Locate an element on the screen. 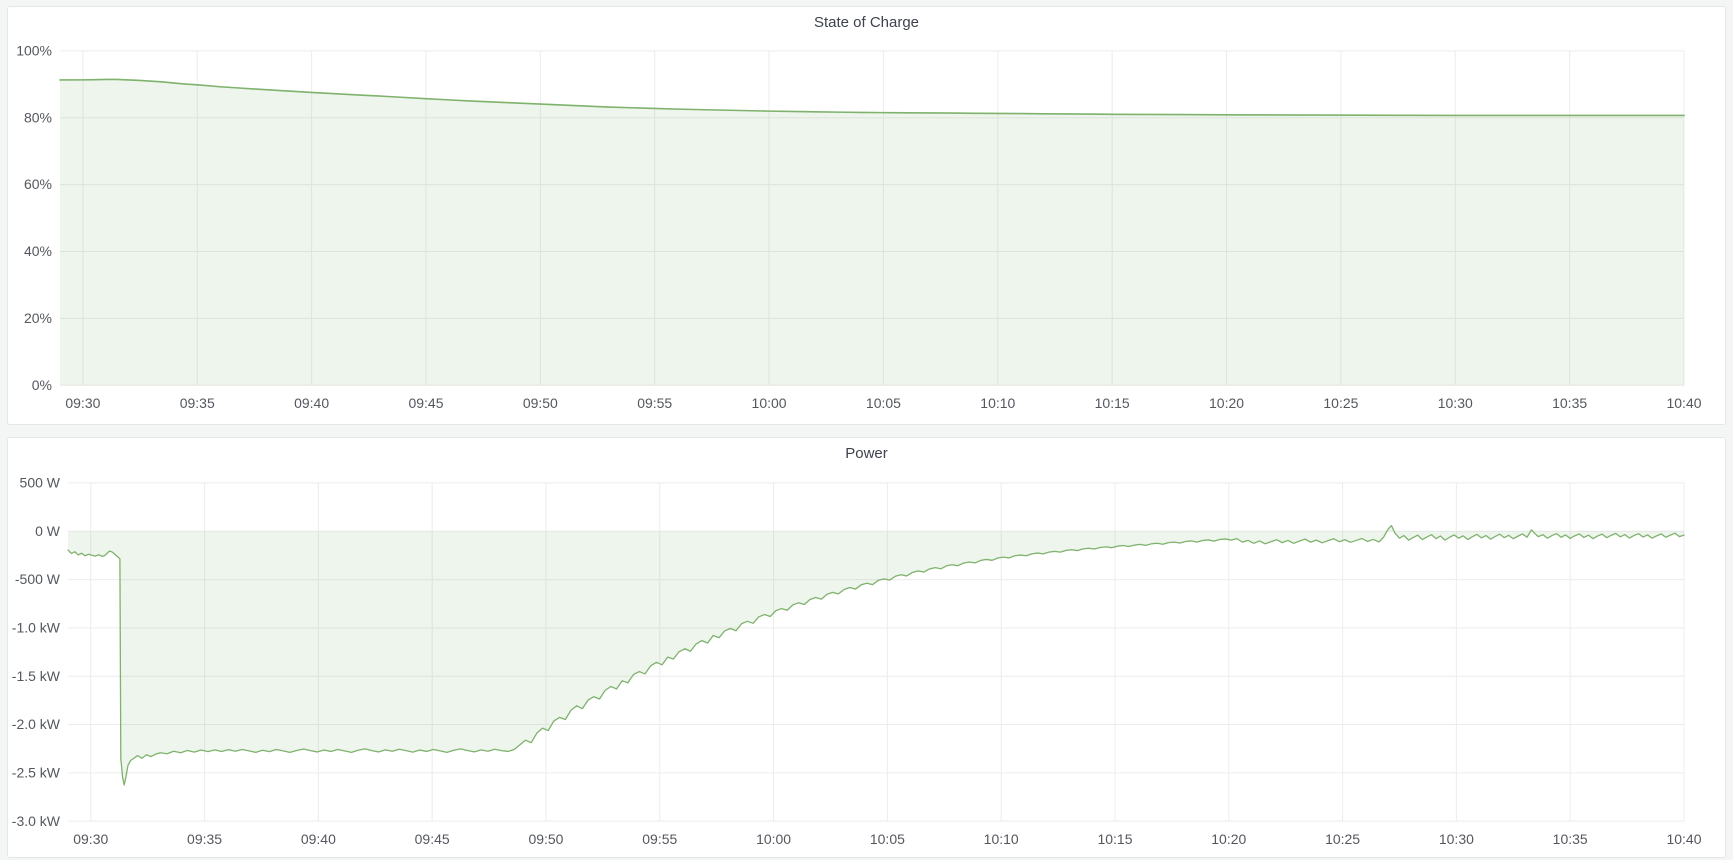  svg-text: -1.5 kW is located at coordinates (36, 676).